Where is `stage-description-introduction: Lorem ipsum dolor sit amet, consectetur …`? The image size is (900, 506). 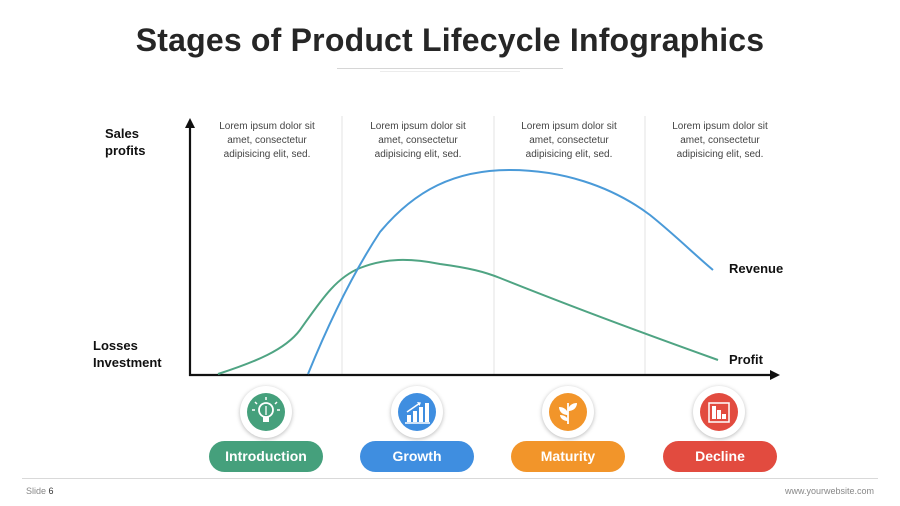 stage-description-introduction: Lorem ipsum dolor sit amet, consectetur … is located at coordinates (267, 140).